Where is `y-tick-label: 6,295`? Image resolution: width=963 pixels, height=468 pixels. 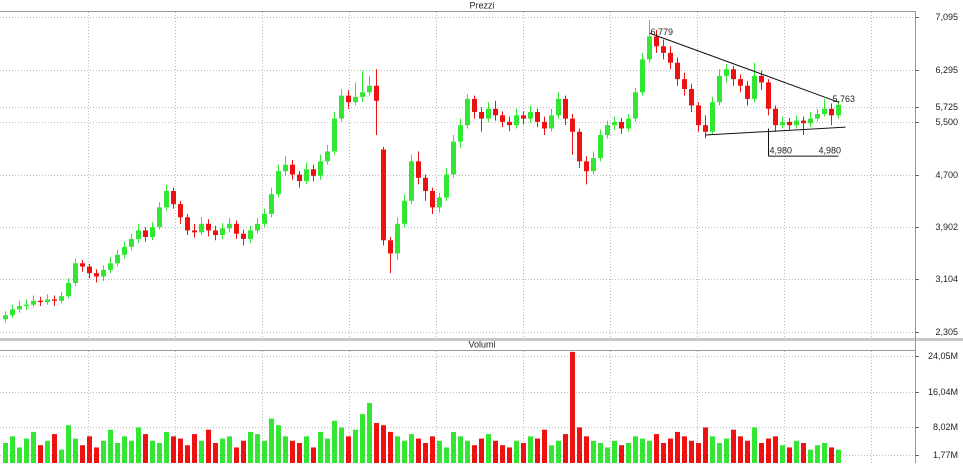
y-tick-label: 6,295 is located at coordinates (946, 70).